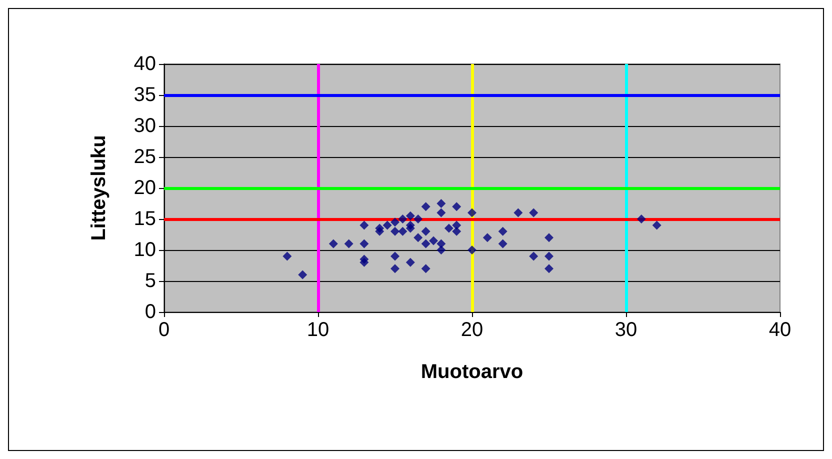  I want to click on x-tick-label: 40, so click(780, 330).